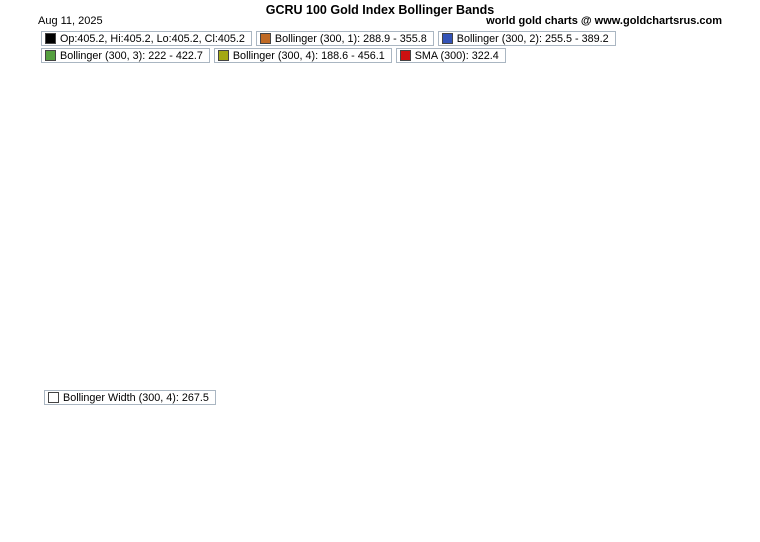  I want to click on legend-item: Bollinger Width (300, 4): 267.5, so click(130, 397).